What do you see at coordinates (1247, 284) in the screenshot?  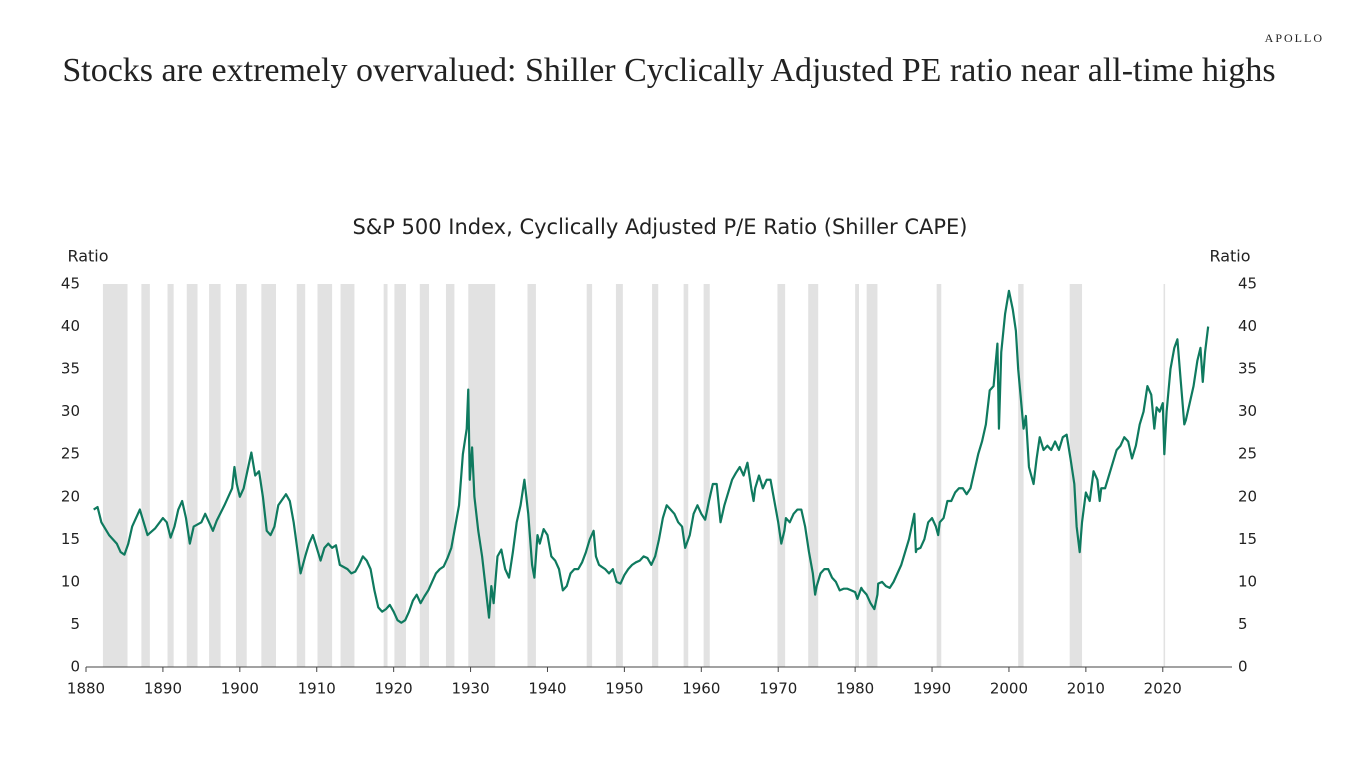 I see `y2-tick-label: 45` at bounding box center [1247, 284].